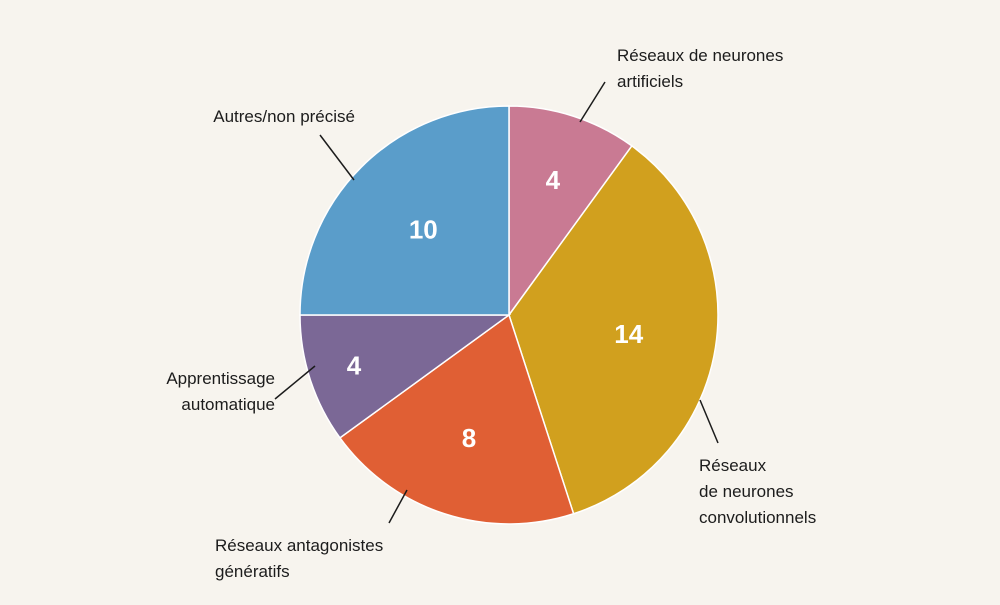 Image resolution: width=1000 pixels, height=605 pixels. What do you see at coordinates (295, 382) in the screenshot?
I see `leader-line-apprentissage-automatique` at bounding box center [295, 382].